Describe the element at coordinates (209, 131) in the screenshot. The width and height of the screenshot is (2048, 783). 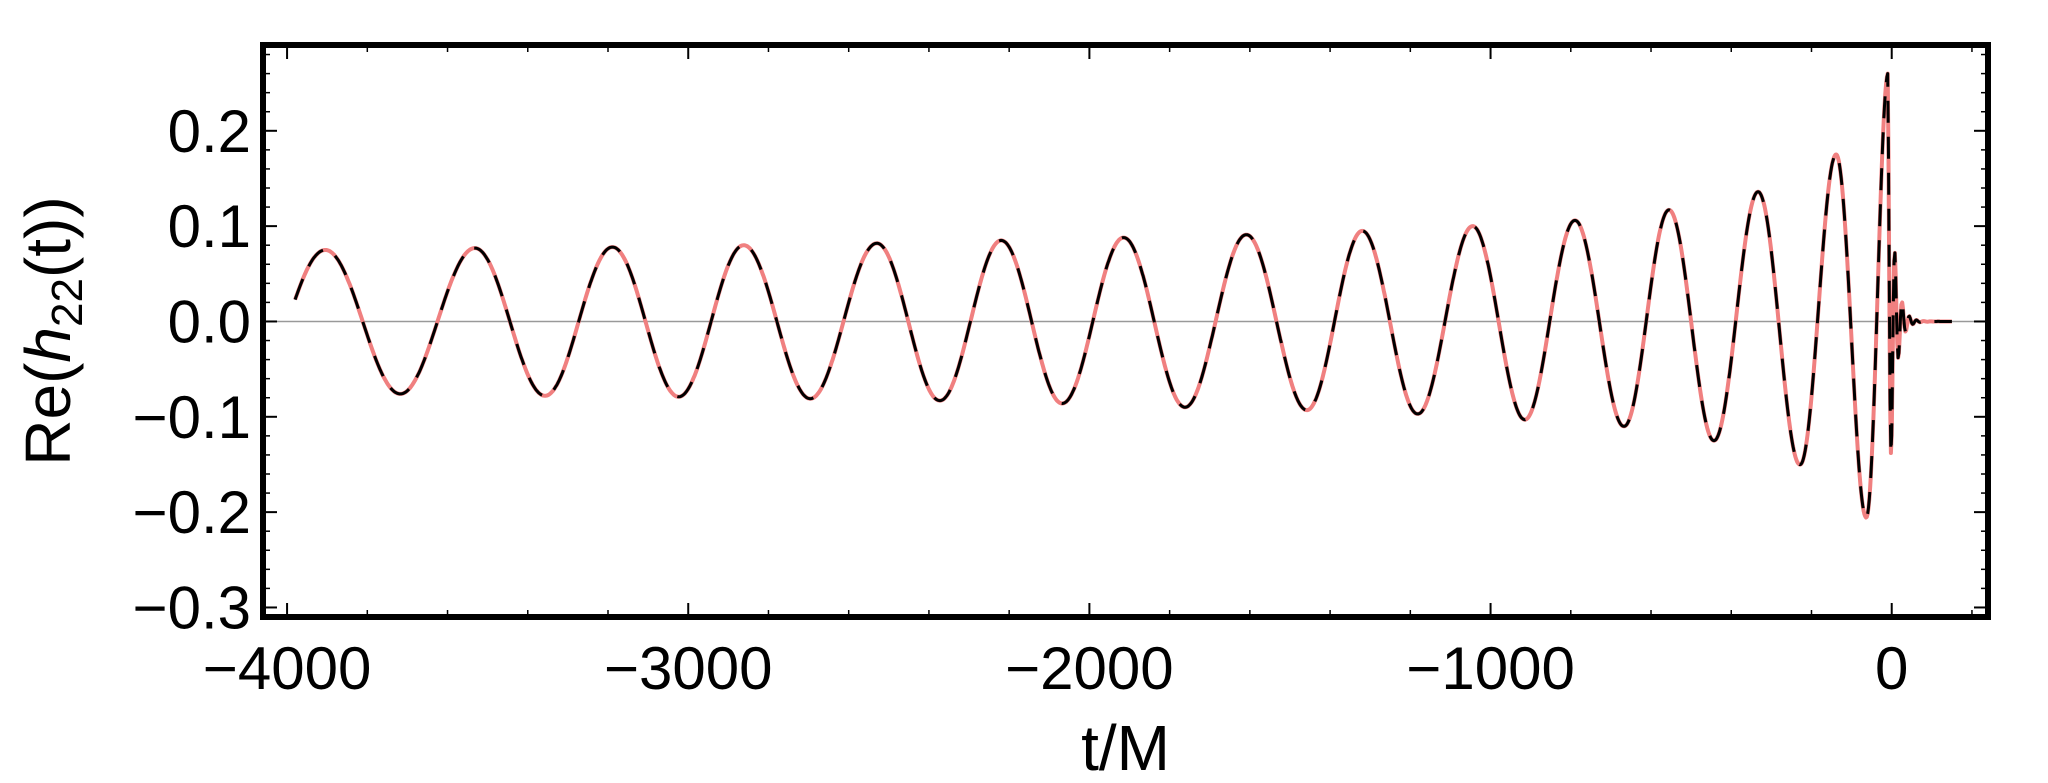
I see `y-tick-label: 0.2` at that location.